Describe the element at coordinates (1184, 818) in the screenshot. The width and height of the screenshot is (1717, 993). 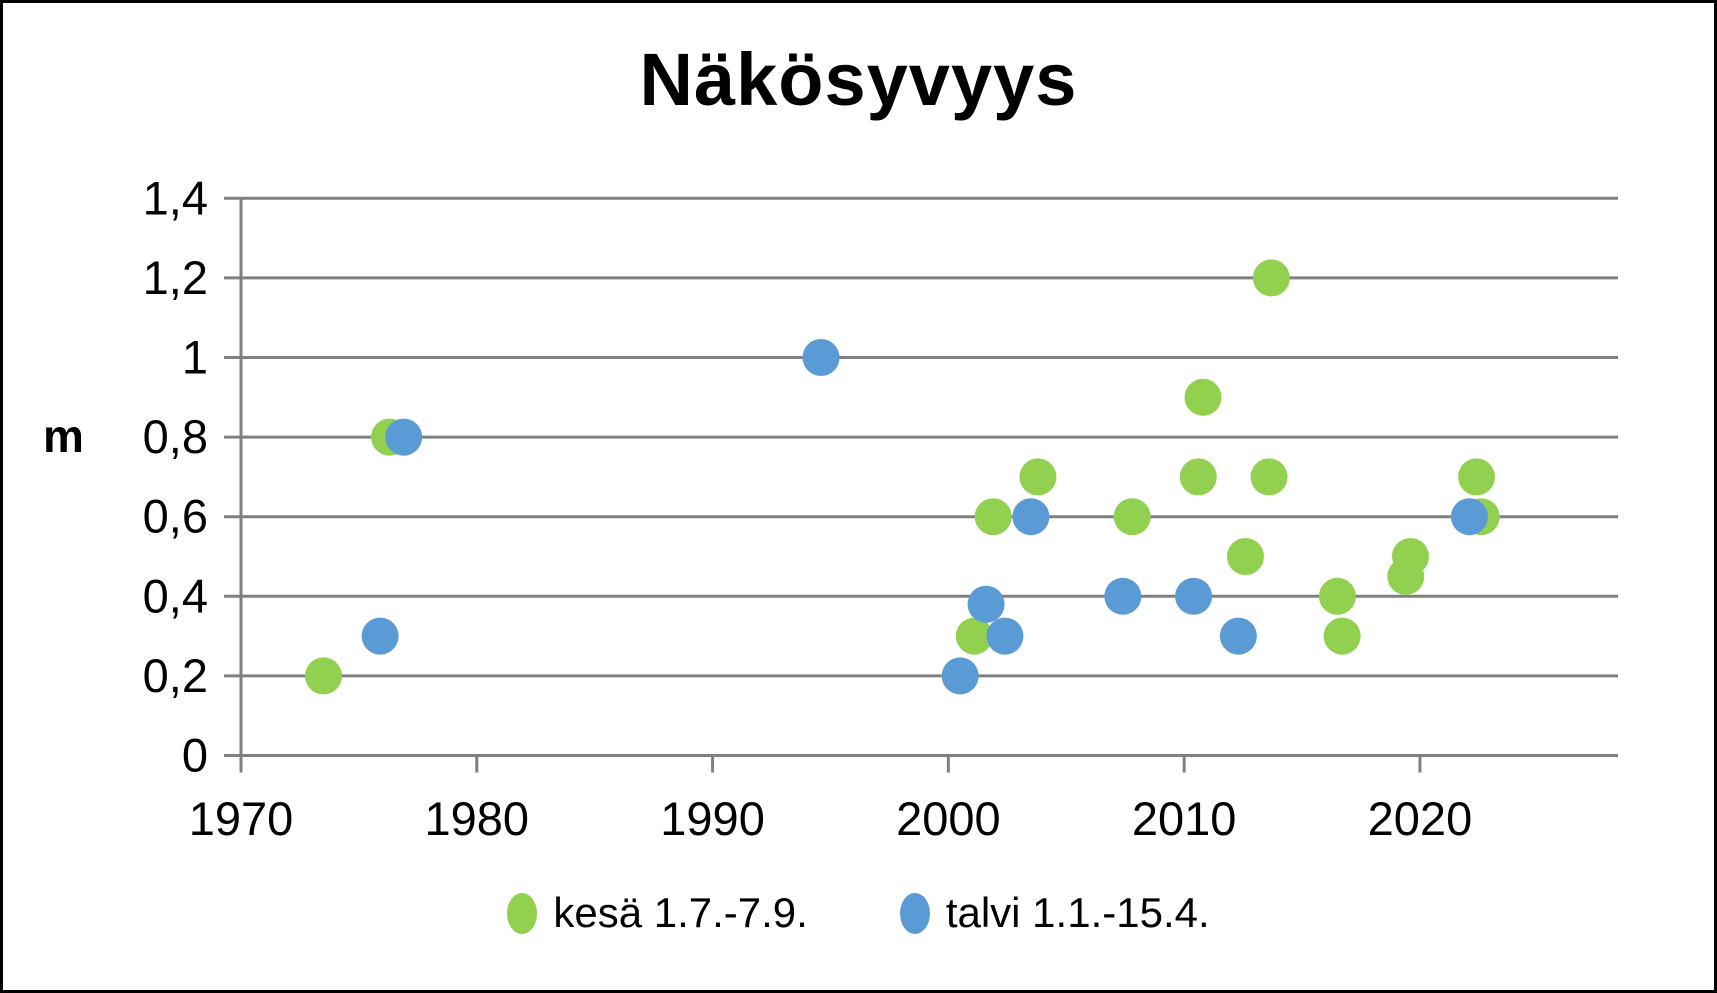
I see `x-tick-label: 2010` at that location.